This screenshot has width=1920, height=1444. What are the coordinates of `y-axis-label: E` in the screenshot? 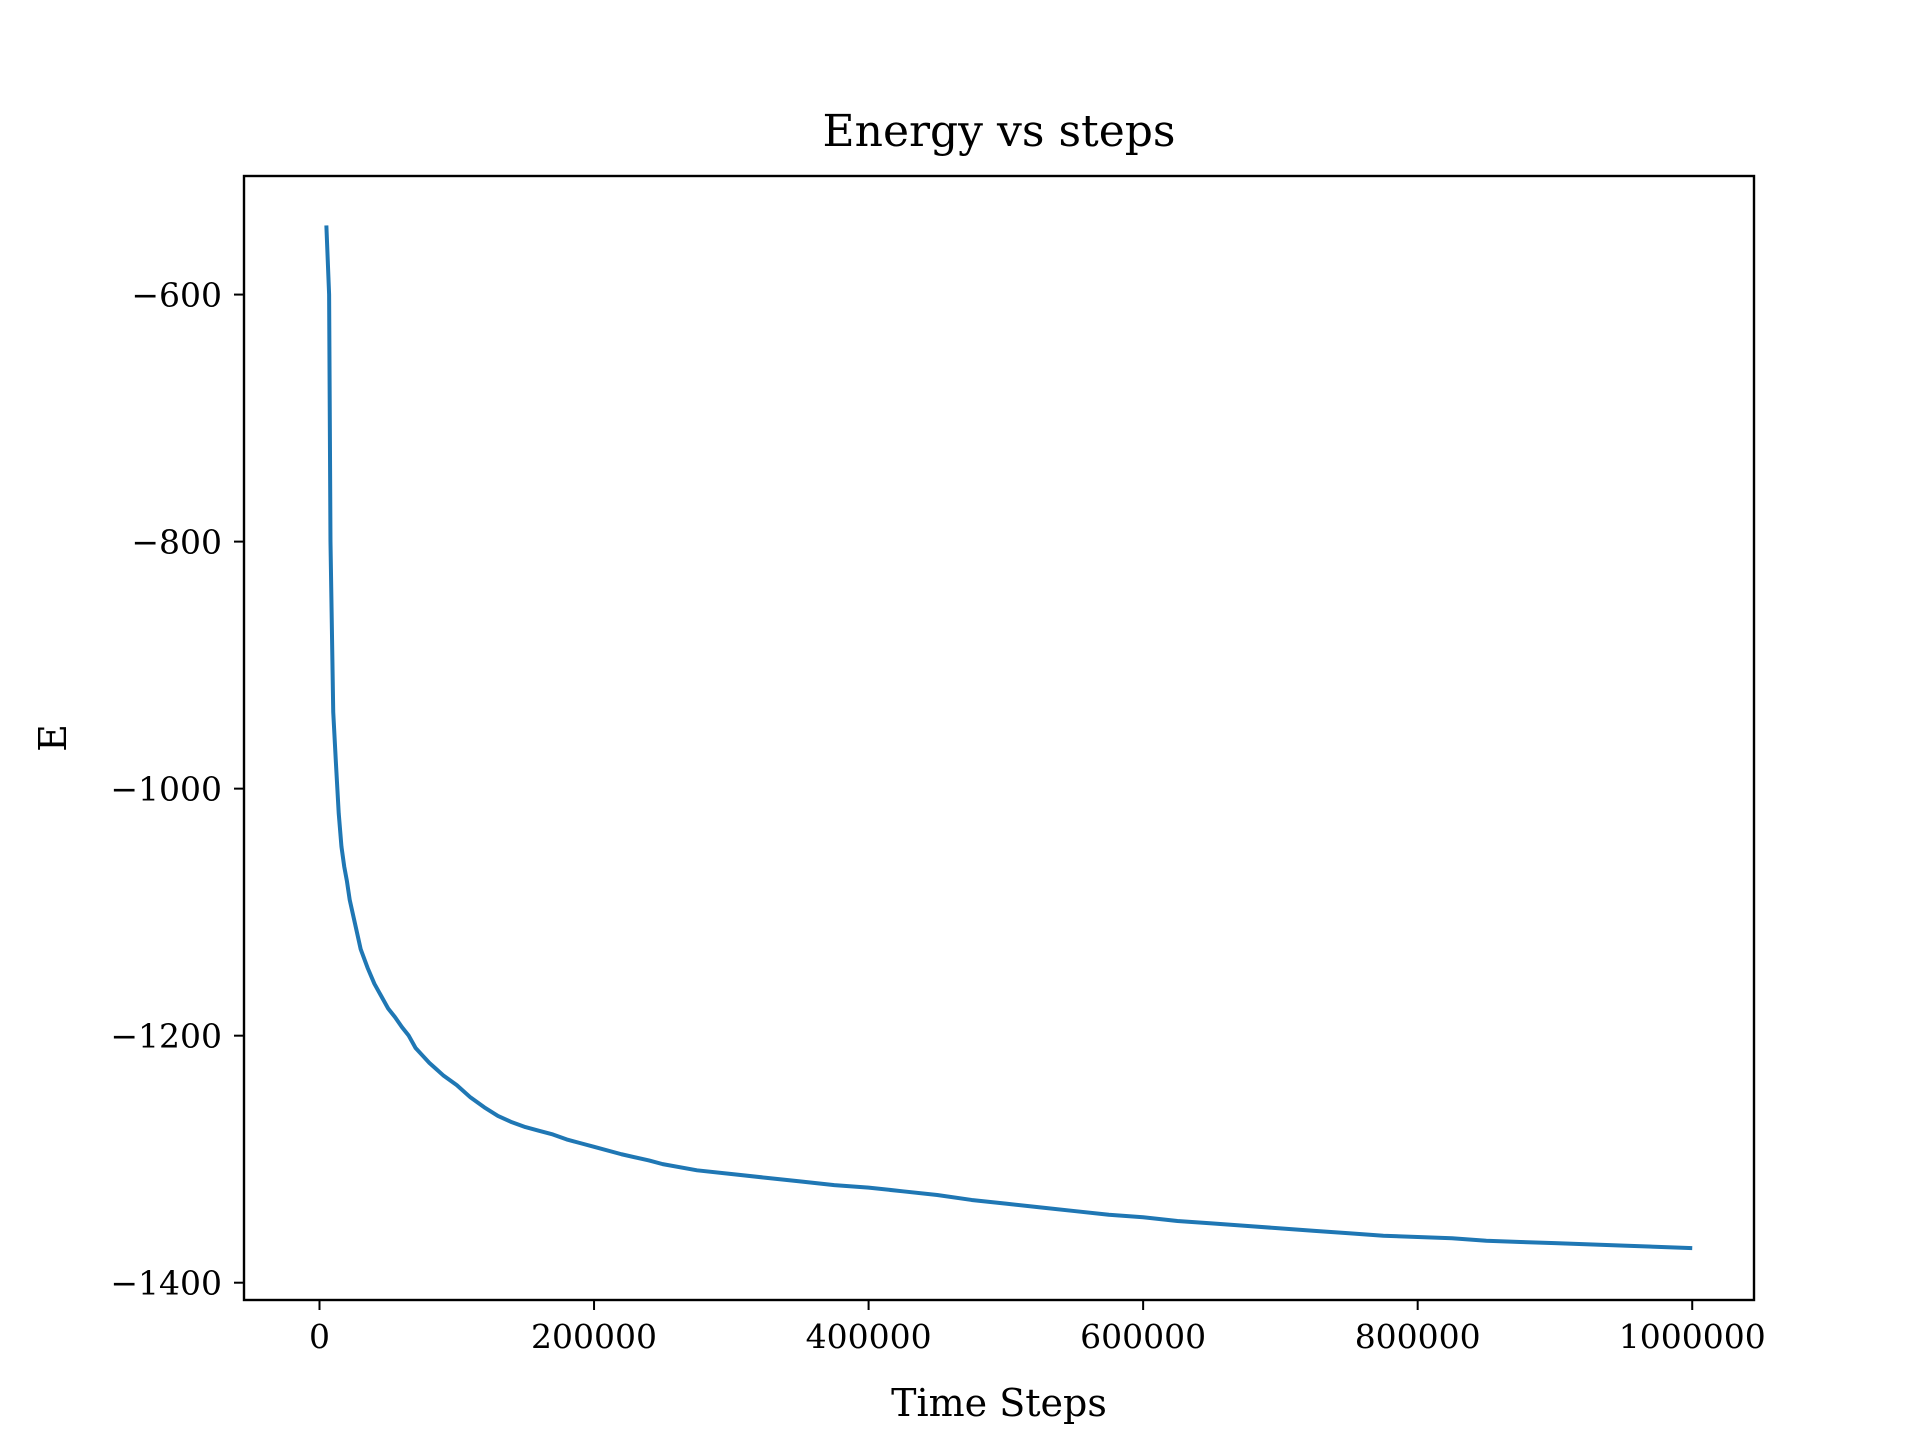 It's located at (53, 738).